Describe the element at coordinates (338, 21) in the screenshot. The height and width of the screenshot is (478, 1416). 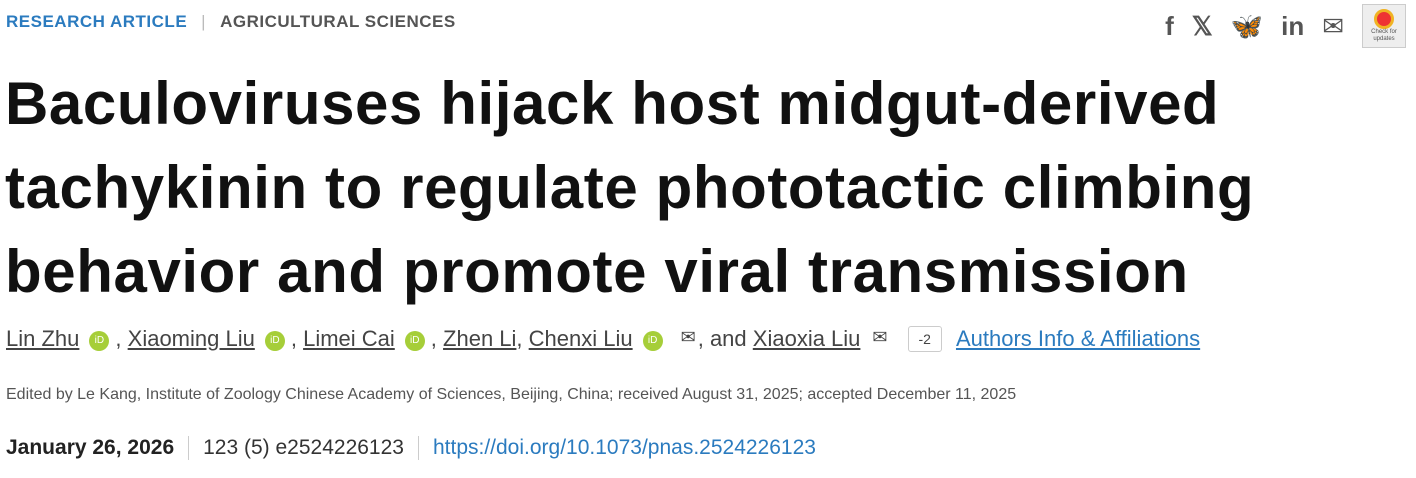
I see `subject: AGRICULTURAL SCIENCES` at that location.